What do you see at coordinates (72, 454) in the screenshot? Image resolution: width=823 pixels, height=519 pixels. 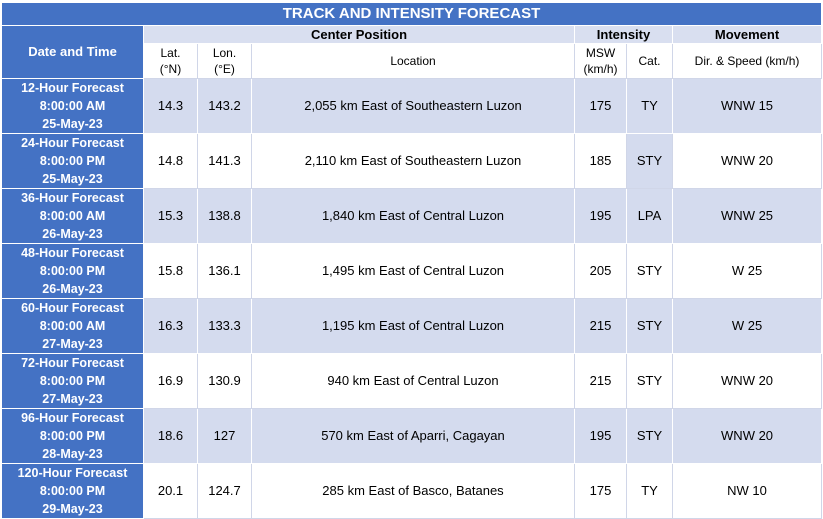 I see `forecast-date: 28-May-23` at bounding box center [72, 454].